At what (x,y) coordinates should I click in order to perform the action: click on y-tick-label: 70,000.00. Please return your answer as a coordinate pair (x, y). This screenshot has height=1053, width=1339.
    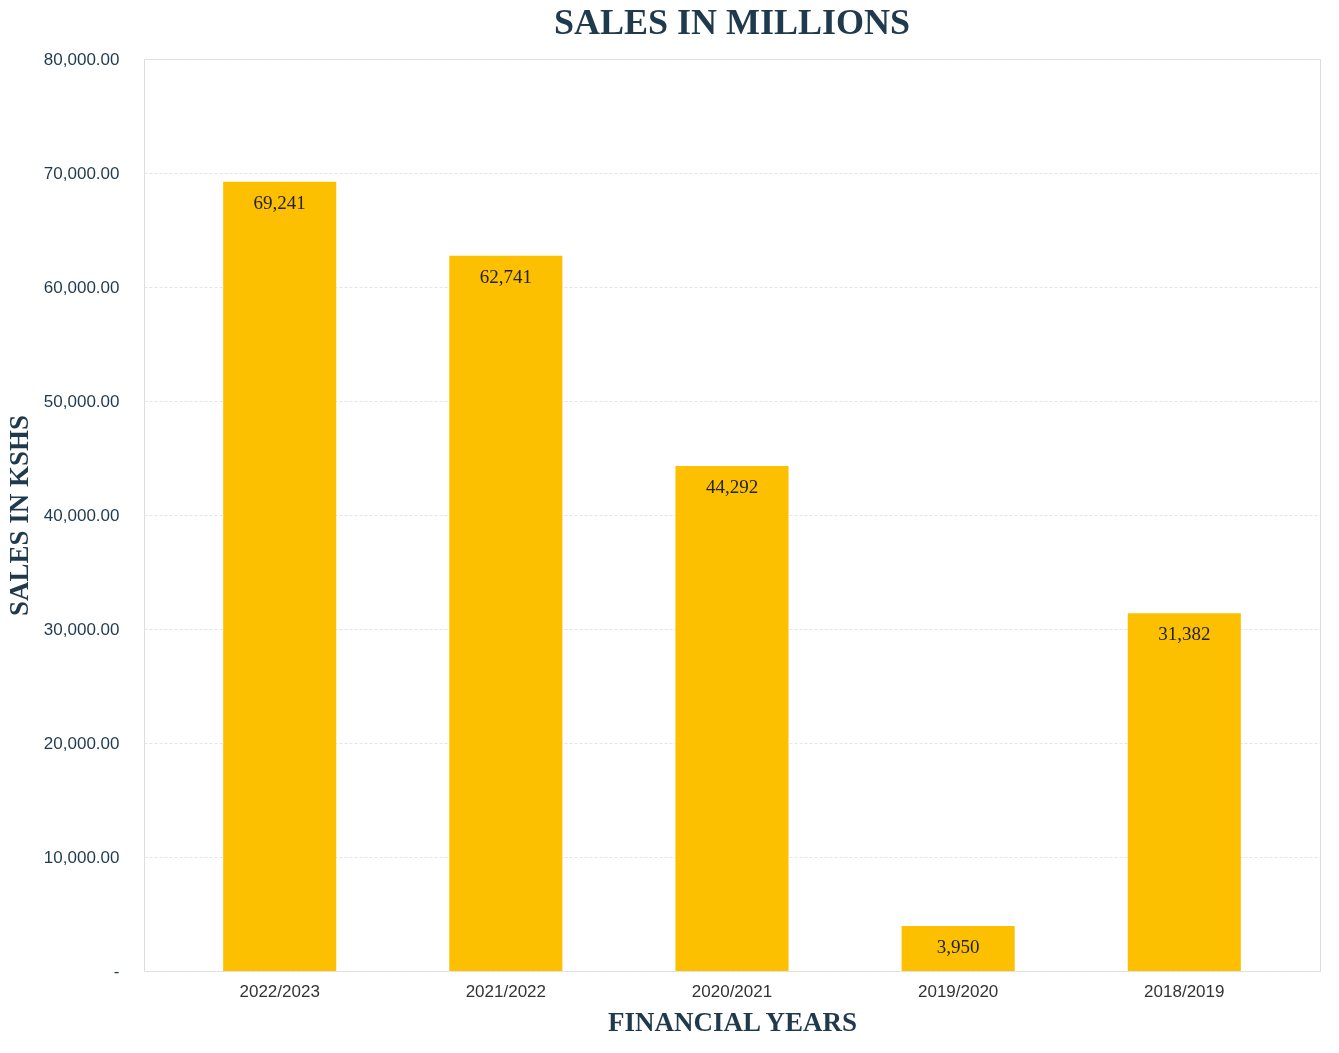
    Looking at the image, I should click on (81, 173).